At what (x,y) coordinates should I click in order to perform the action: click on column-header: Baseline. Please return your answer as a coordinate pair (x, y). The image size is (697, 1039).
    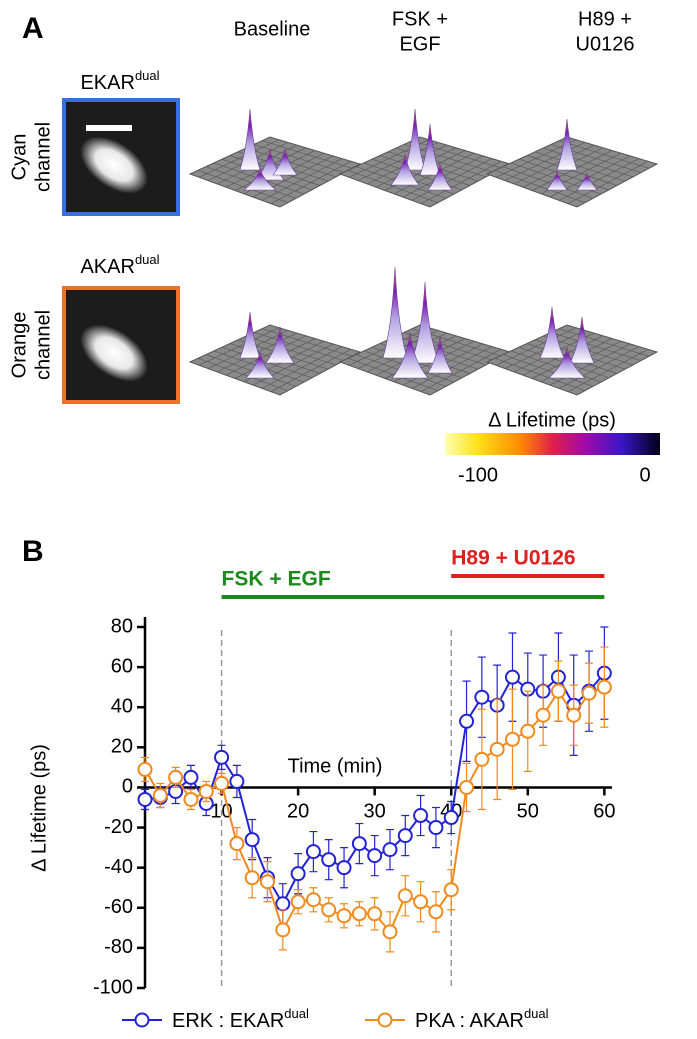
    Looking at the image, I should click on (272, 29).